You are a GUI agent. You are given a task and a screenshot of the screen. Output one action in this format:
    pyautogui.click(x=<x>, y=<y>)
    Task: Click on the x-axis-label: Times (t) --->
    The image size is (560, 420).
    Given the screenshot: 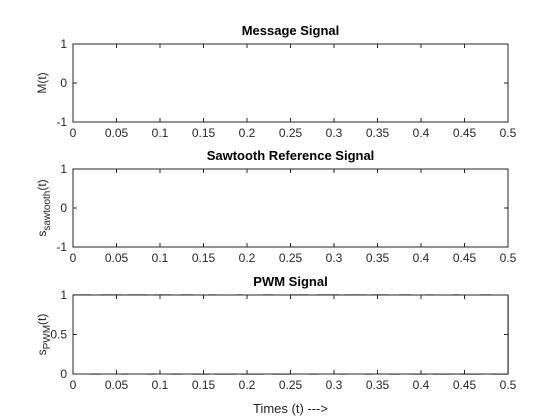 What is the action you would take?
    pyautogui.click(x=290, y=408)
    